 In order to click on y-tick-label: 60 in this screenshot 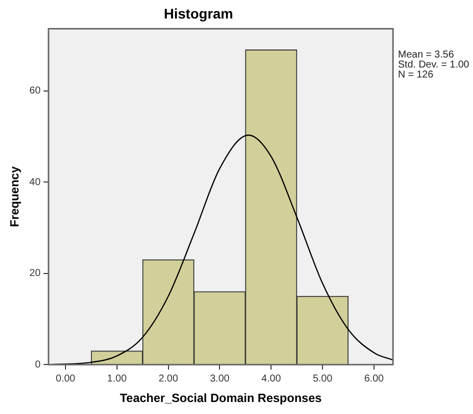, I will do `click(35, 91)`.